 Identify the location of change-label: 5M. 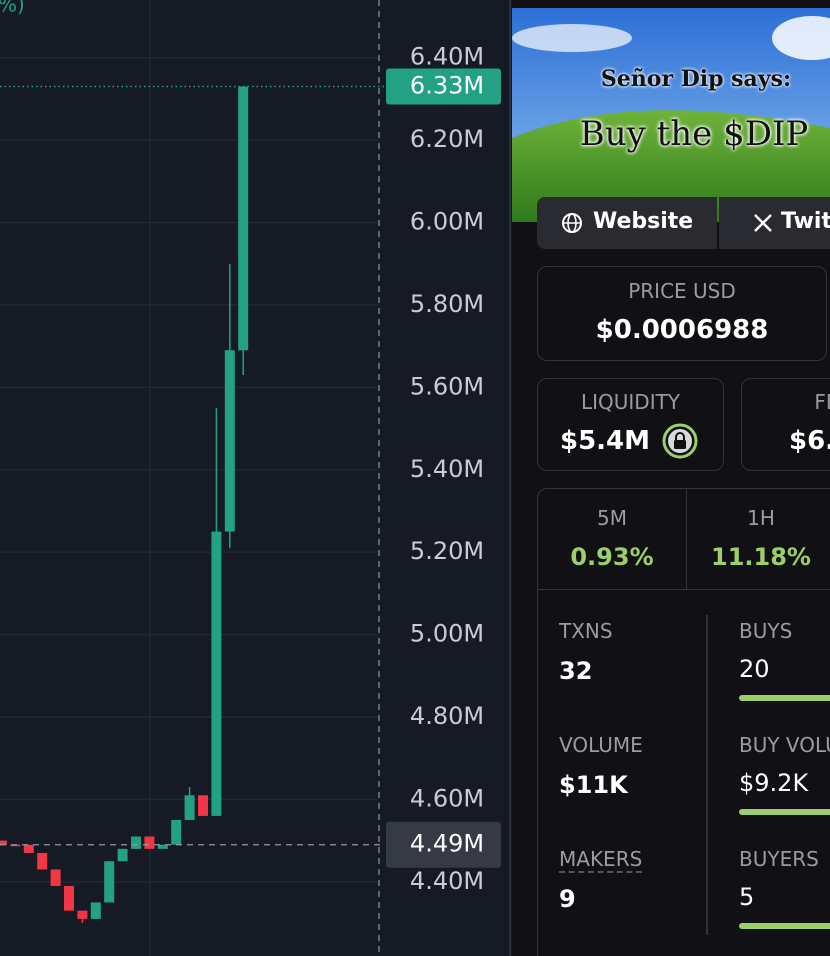
(612, 518).